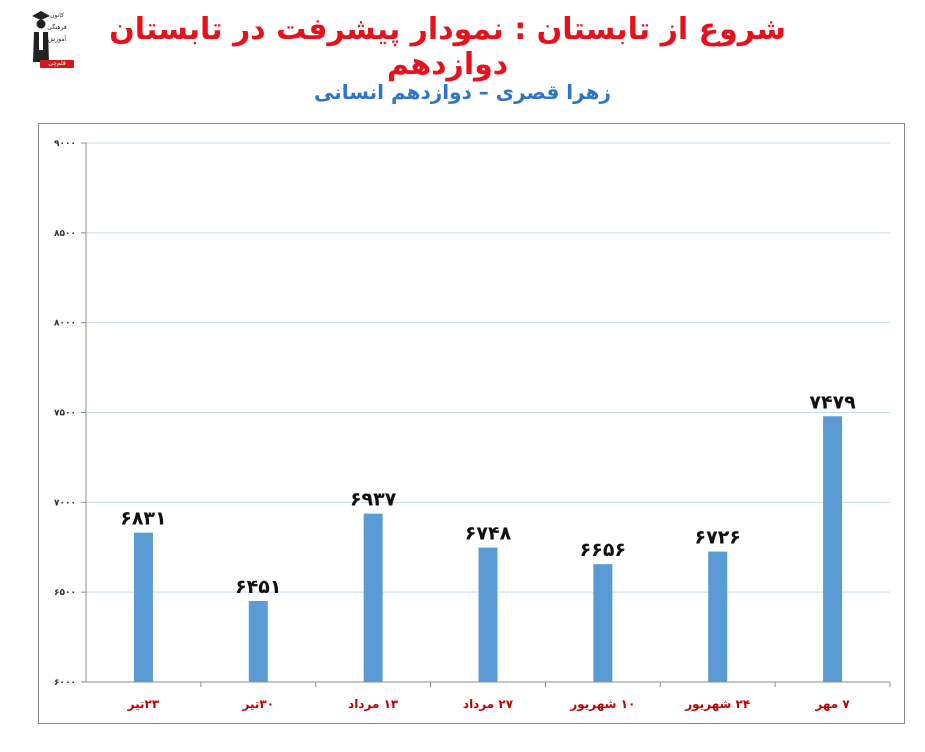 The width and height of the screenshot is (925, 752). Describe the element at coordinates (602, 704) in the screenshot. I see `x-tick-label: ۱۰ شهریور` at that location.